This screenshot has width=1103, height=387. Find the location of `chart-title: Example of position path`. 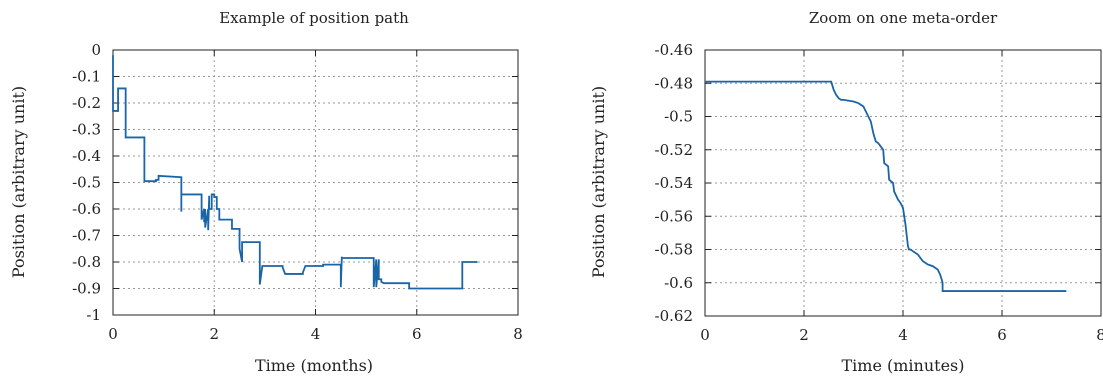

chart-title: Example of position path is located at coordinates (314, 18).